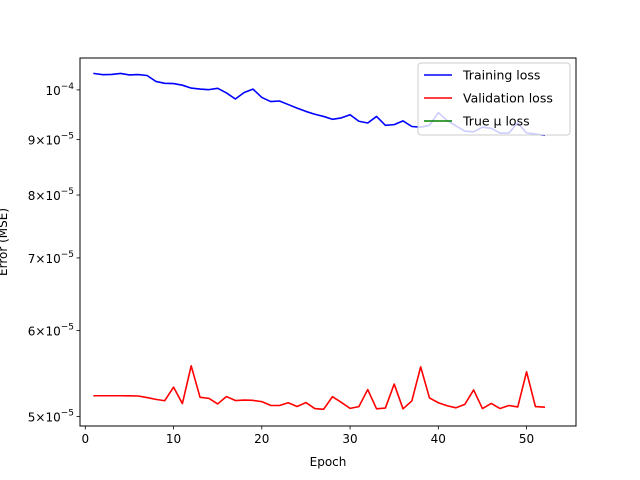 The height and width of the screenshot is (480, 640). What do you see at coordinates (51, 416) in the screenshot?
I see `y-tick-label: 5×10⁻⁵` at bounding box center [51, 416].